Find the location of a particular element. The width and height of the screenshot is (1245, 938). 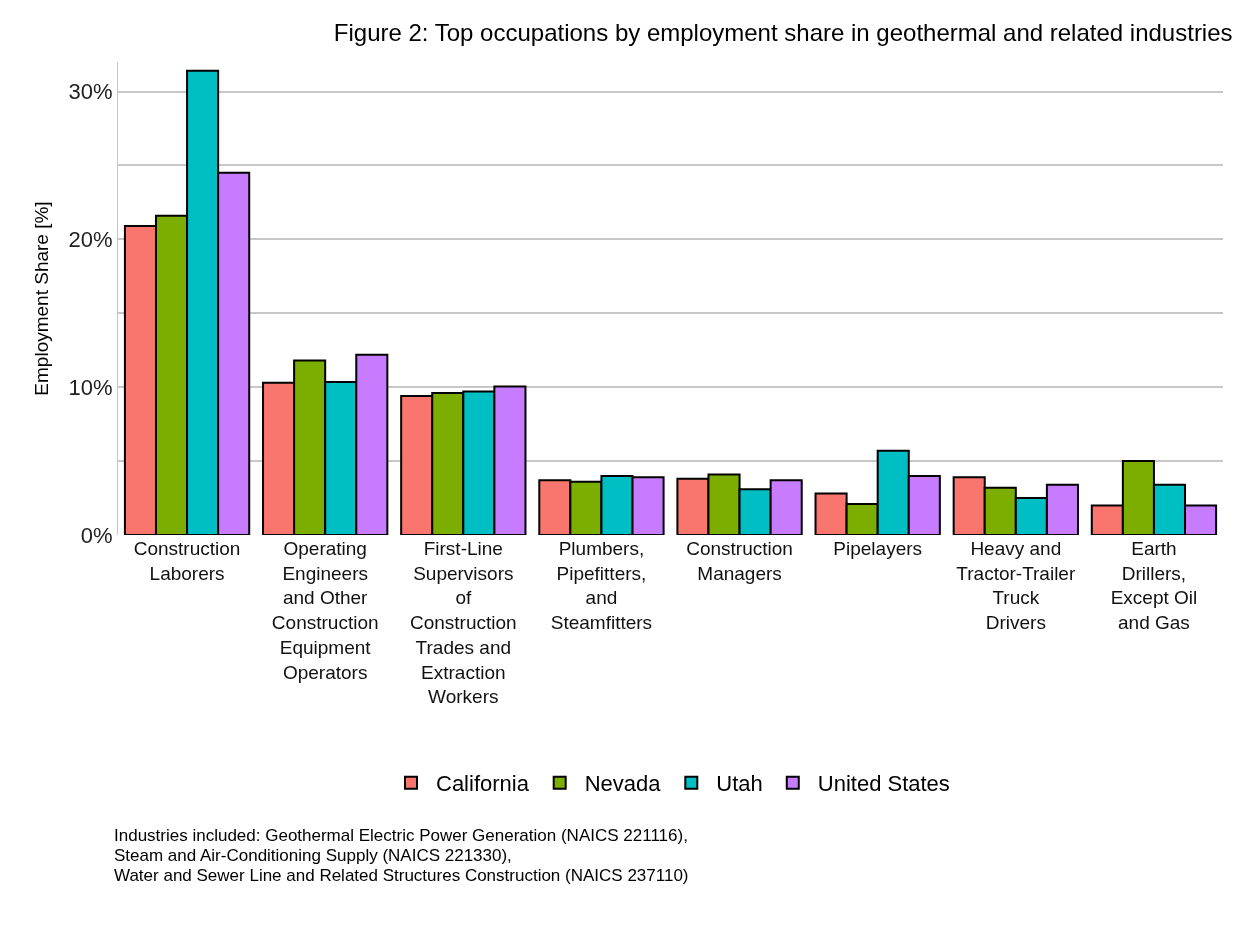

legend-label: Utah is located at coordinates (739, 784).